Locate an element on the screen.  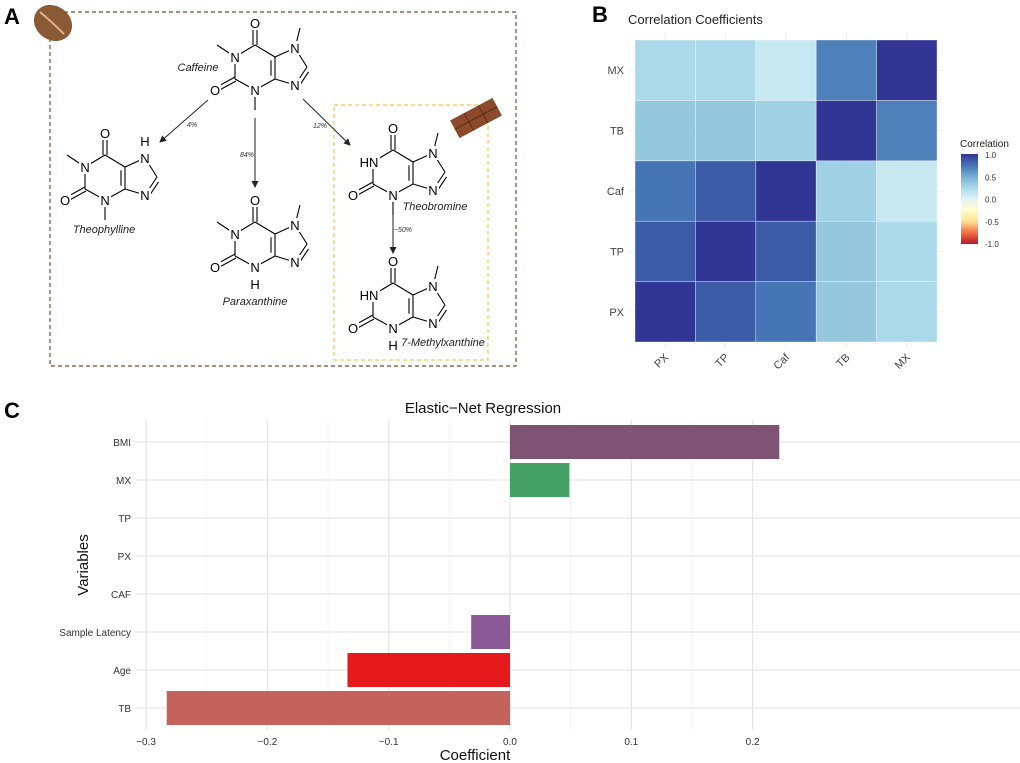
x-tick-label: TP is located at coordinates (722, 361).